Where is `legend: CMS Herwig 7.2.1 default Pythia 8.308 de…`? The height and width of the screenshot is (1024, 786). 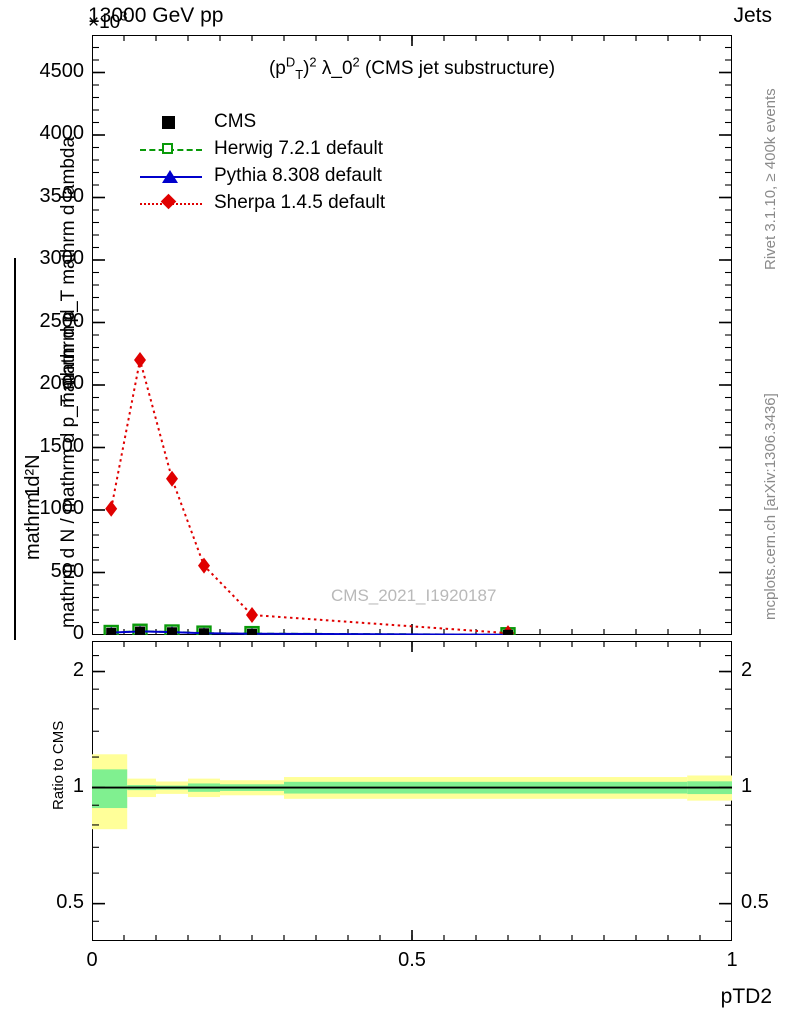
legend: CMS Herwig 7.2.1 default Pythia 8.308 de… is located at coordinates (262, 162).